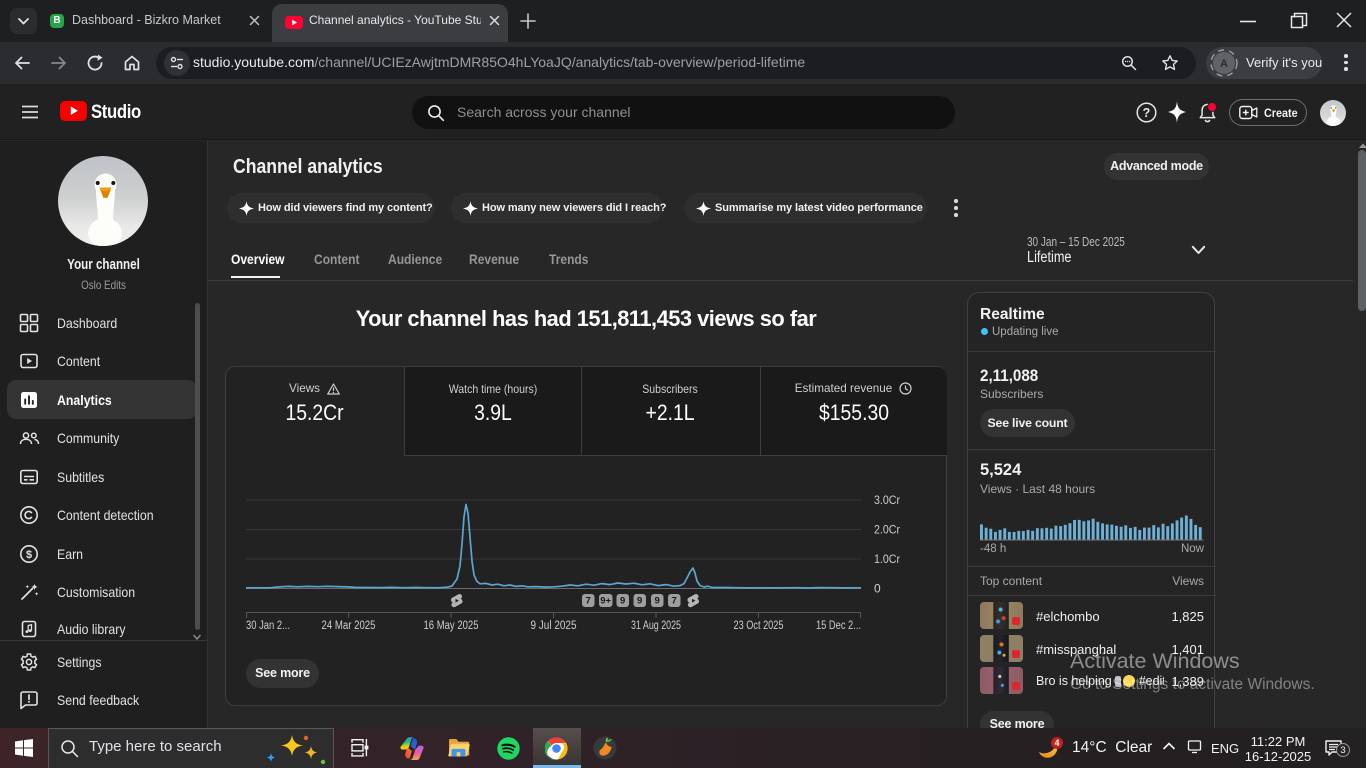 The height and width of the screenshot is (768, 1366). What do you see at coordinates (1224, 64) in the screenshot?
I see `svg-text: A` at bounding box center [1224, 64].